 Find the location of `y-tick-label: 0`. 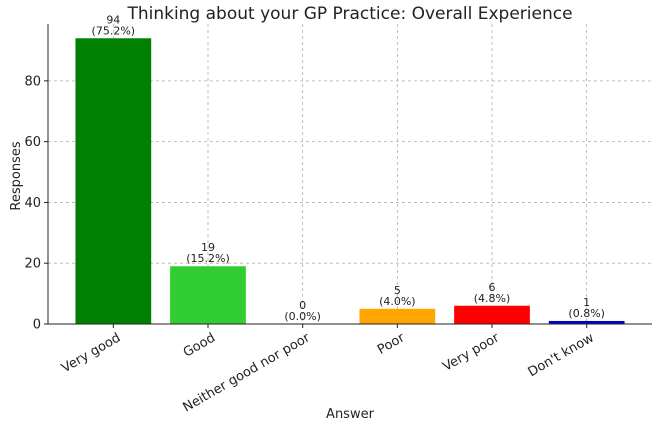

y-tick-label: 0 is located at coordinates (37, 325).